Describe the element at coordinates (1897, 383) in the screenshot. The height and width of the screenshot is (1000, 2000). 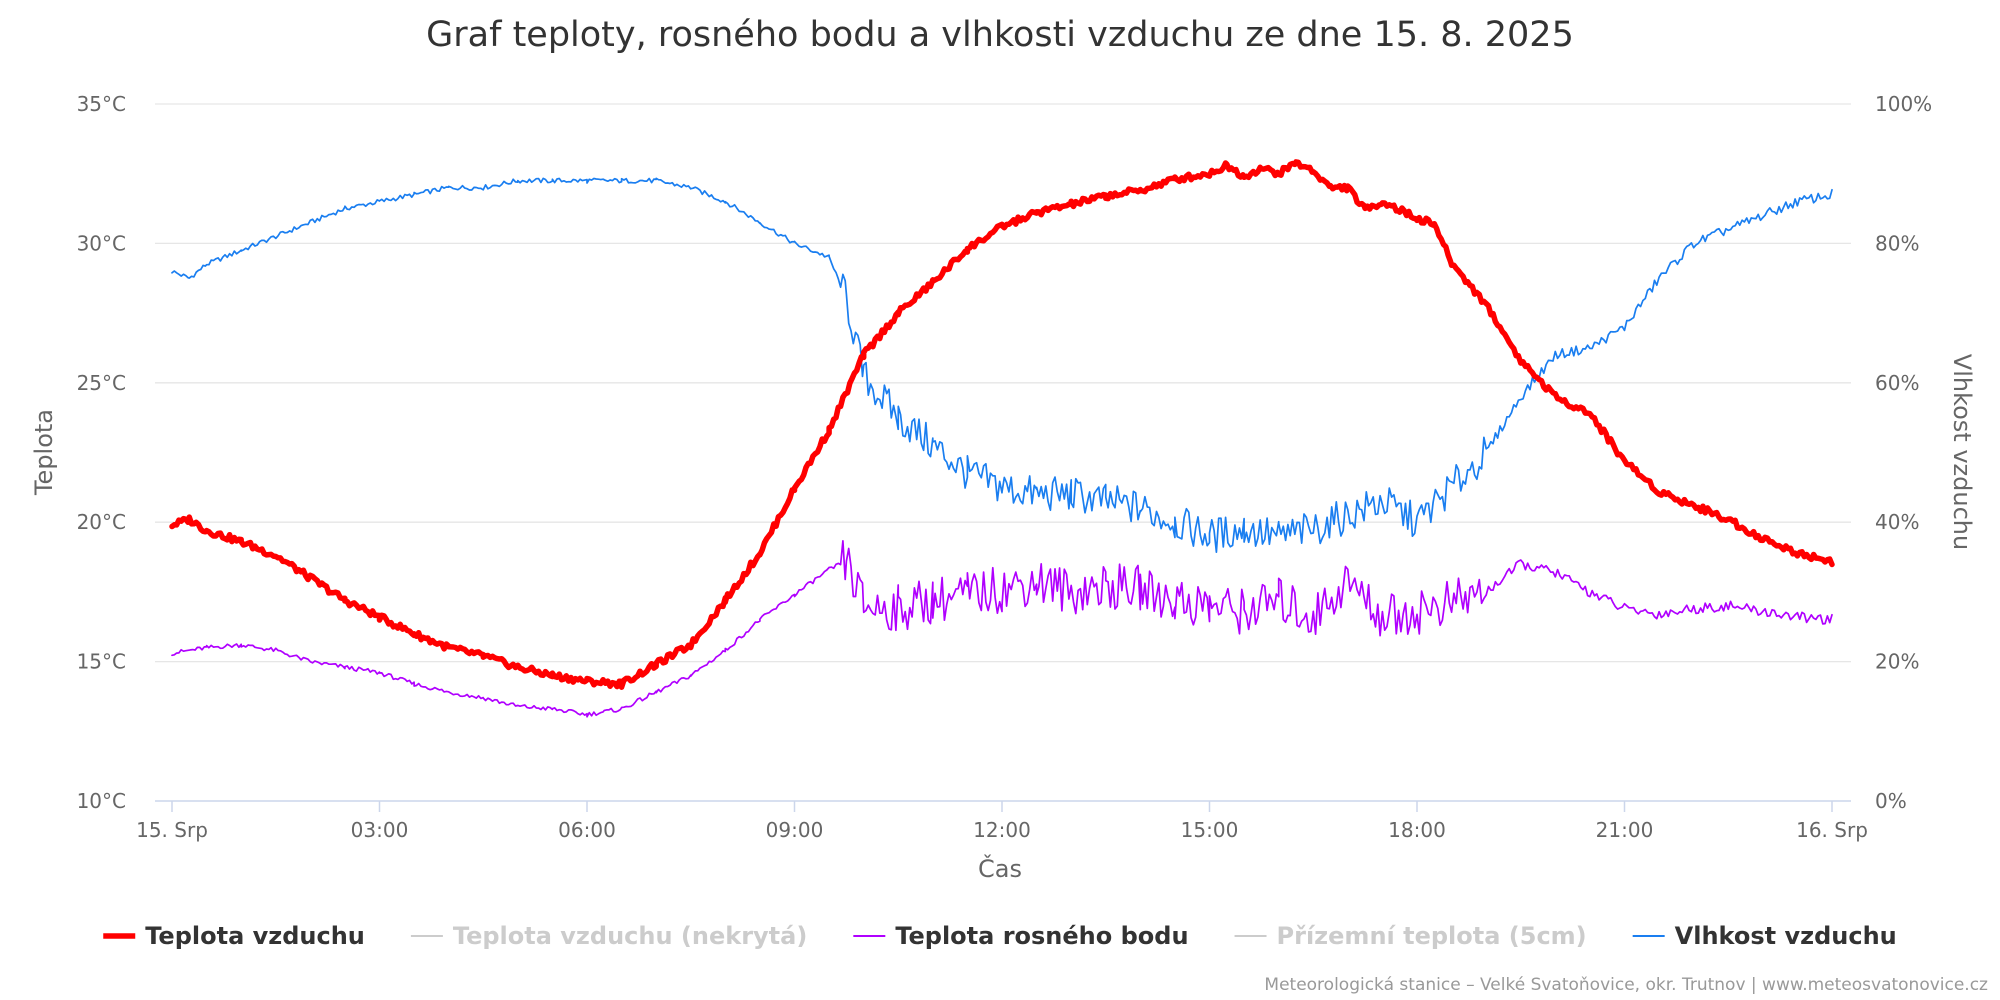
I see `y-right-tick-label: 60%` at that location.